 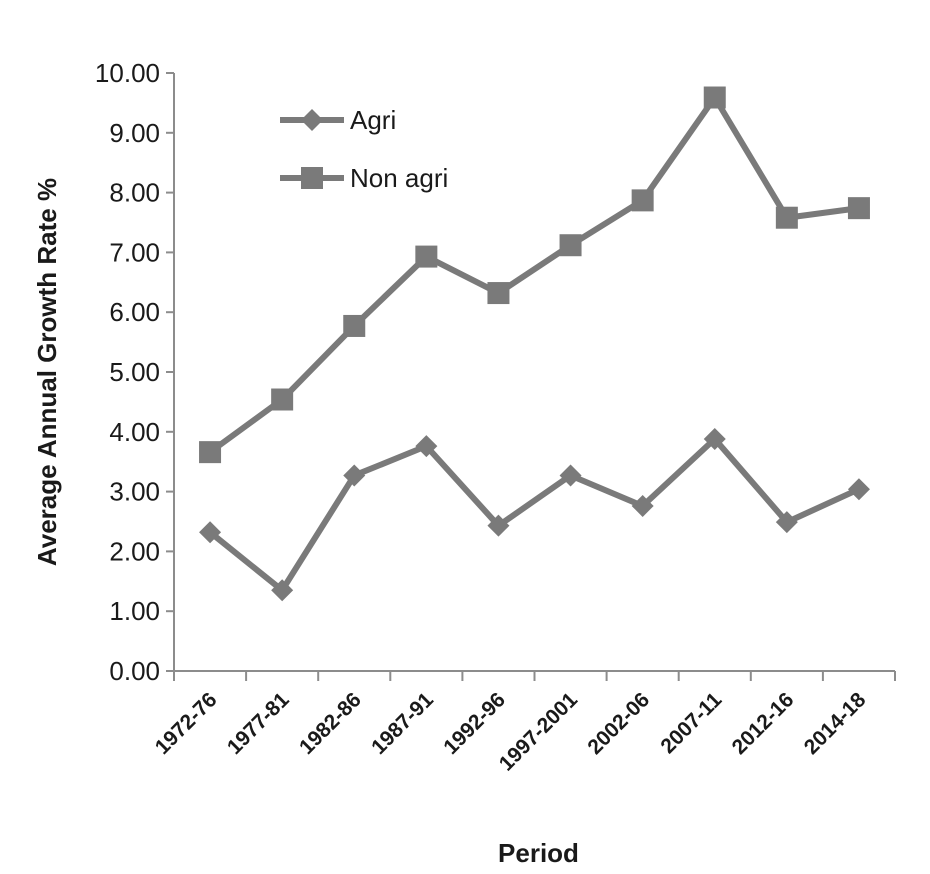 I want to click on x-tick-label: 2007-11, so click(x=691, y=723).